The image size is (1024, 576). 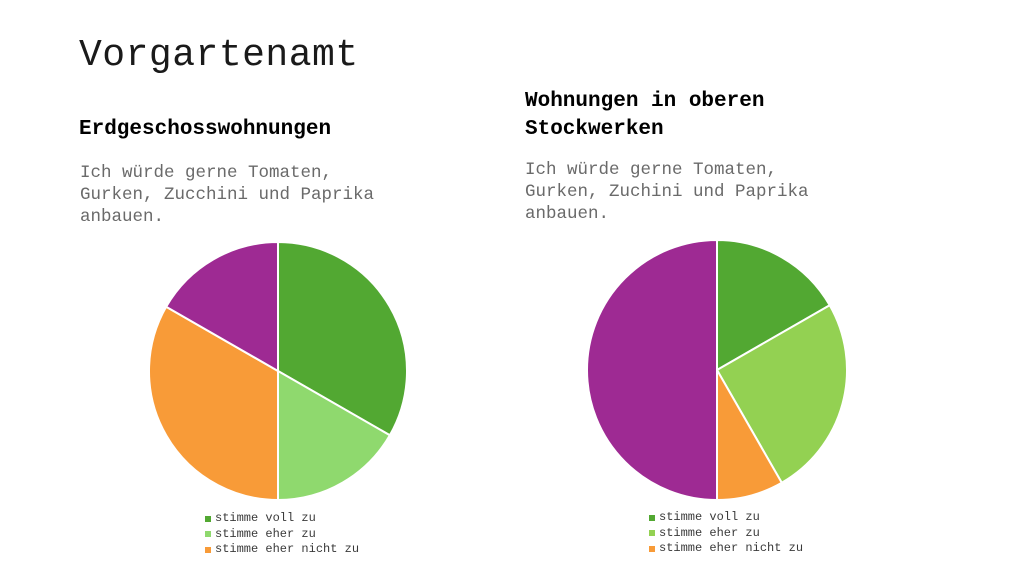 I want to click on slide-title: Vorgartenamt, so click(x=219, y=55).